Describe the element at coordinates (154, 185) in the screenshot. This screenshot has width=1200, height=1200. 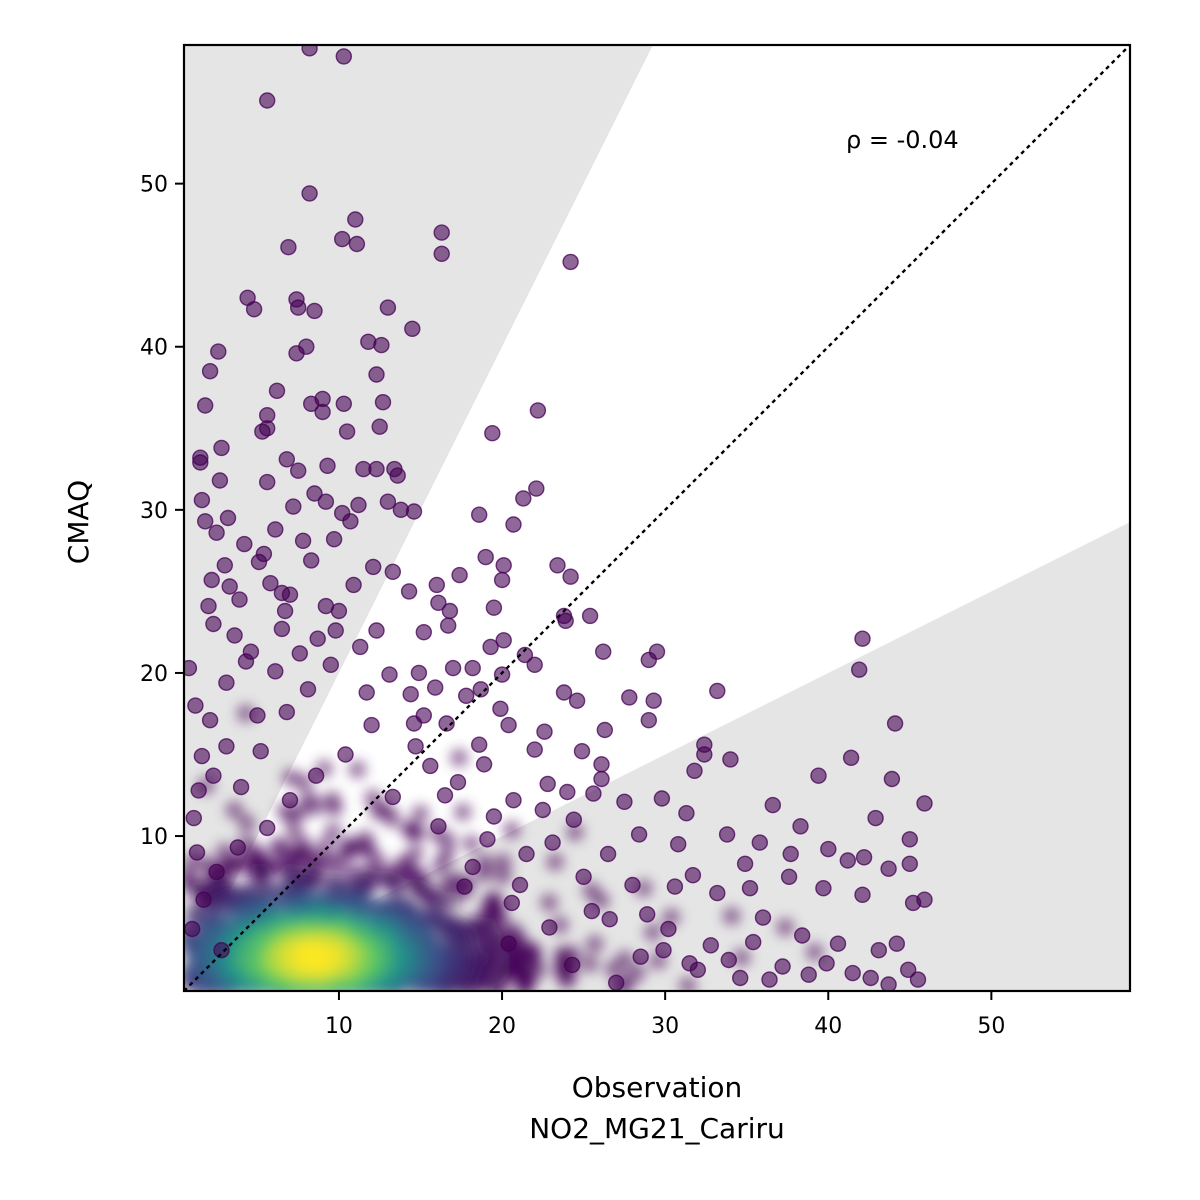
I see `y-tick-label: 50` at that location.